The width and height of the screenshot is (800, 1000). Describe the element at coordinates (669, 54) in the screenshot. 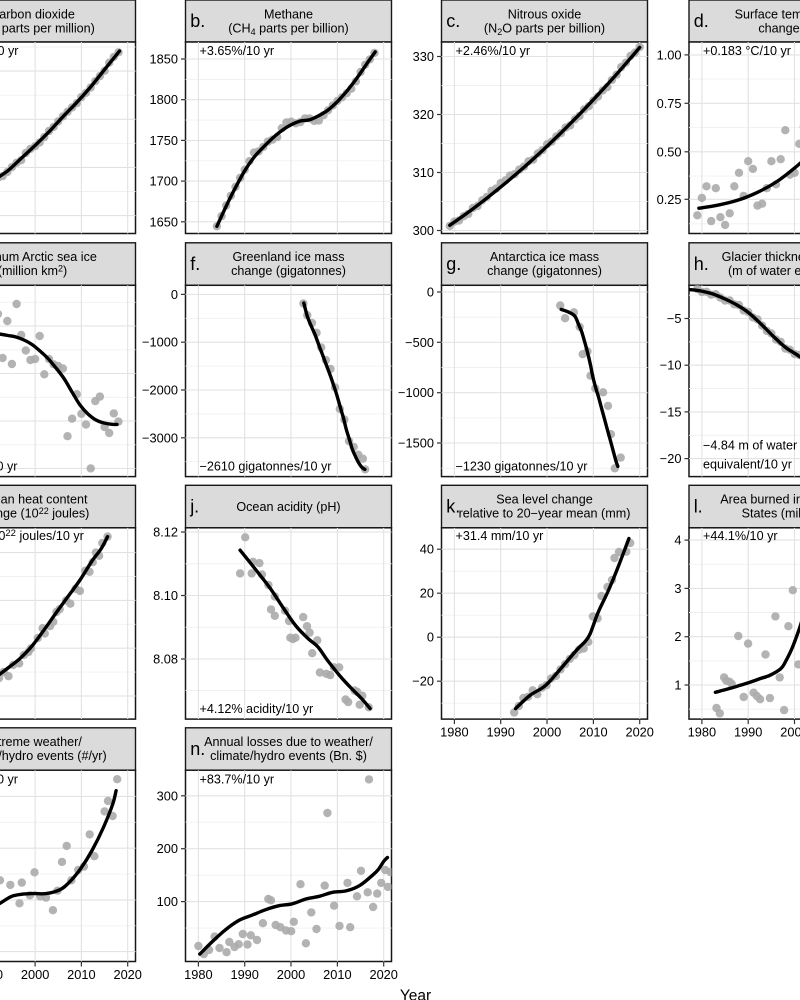

I see `svg-text: 1.00` at that location.